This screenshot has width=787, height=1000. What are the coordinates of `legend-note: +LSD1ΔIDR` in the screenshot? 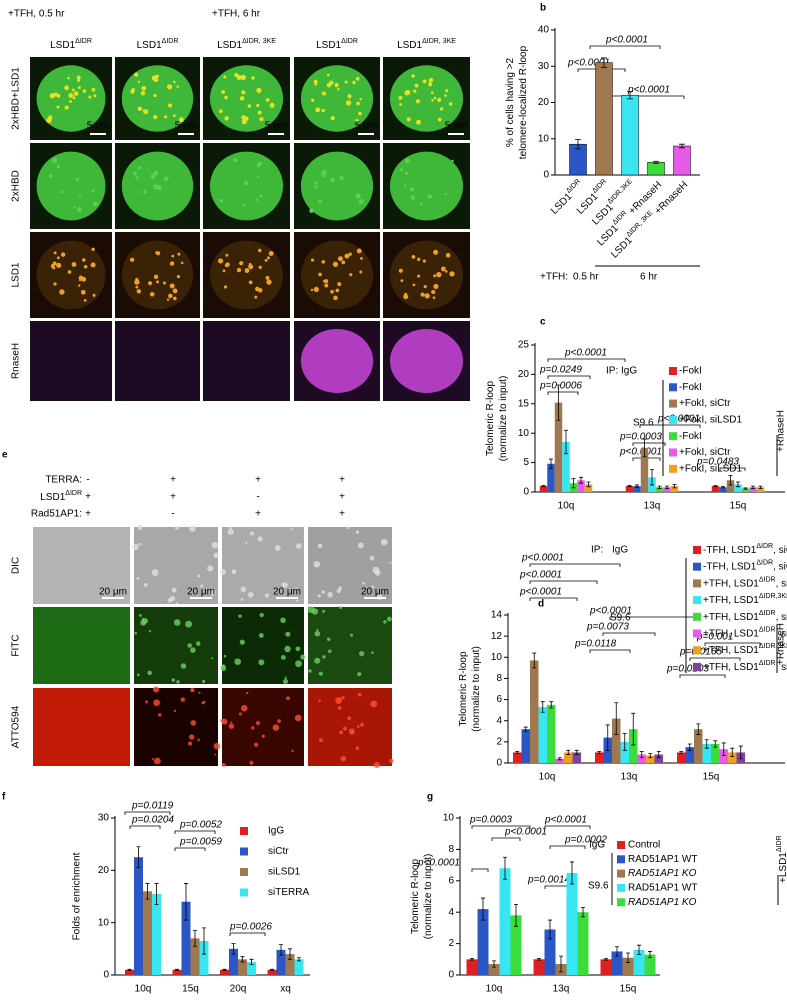 It's located at (781, 859).